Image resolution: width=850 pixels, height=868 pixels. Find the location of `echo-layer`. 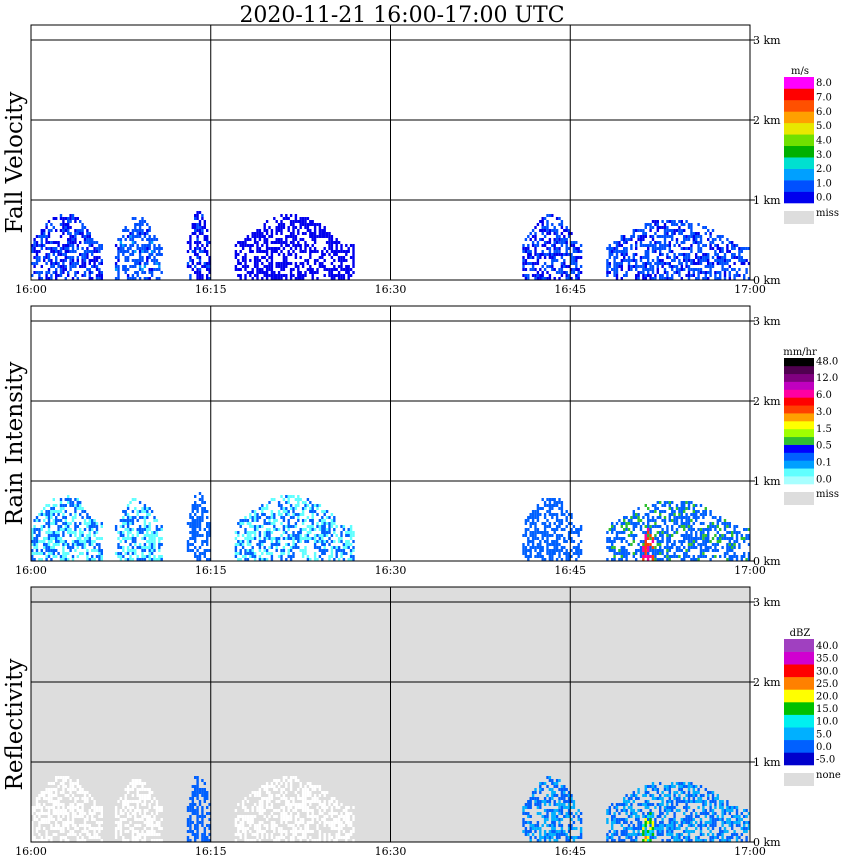

echo-layer is located at coordinates (391, 245).